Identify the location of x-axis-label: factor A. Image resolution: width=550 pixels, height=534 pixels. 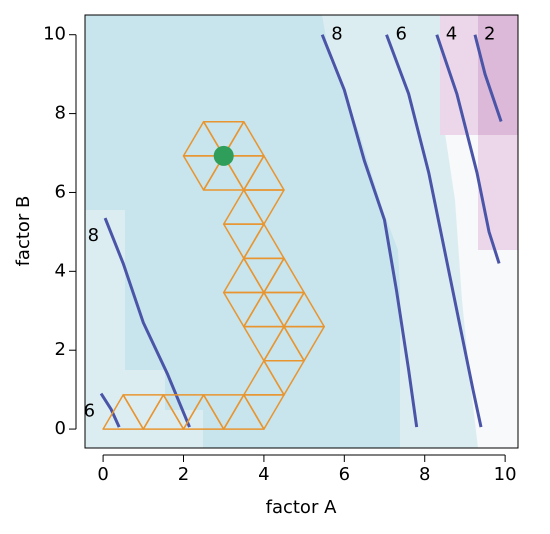
(301, 507).